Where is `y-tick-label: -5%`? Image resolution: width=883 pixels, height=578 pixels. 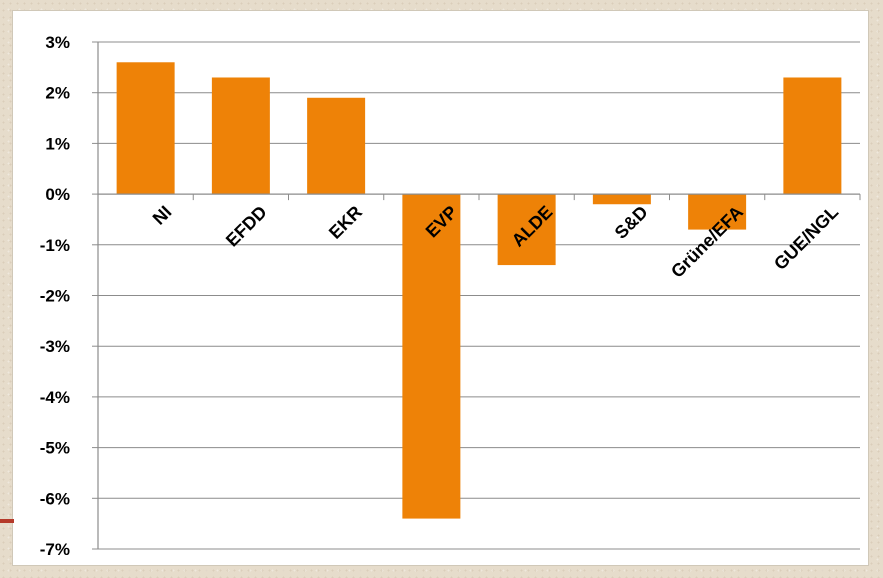 y-tick-label: -5% is located at coordinates (55, 448).